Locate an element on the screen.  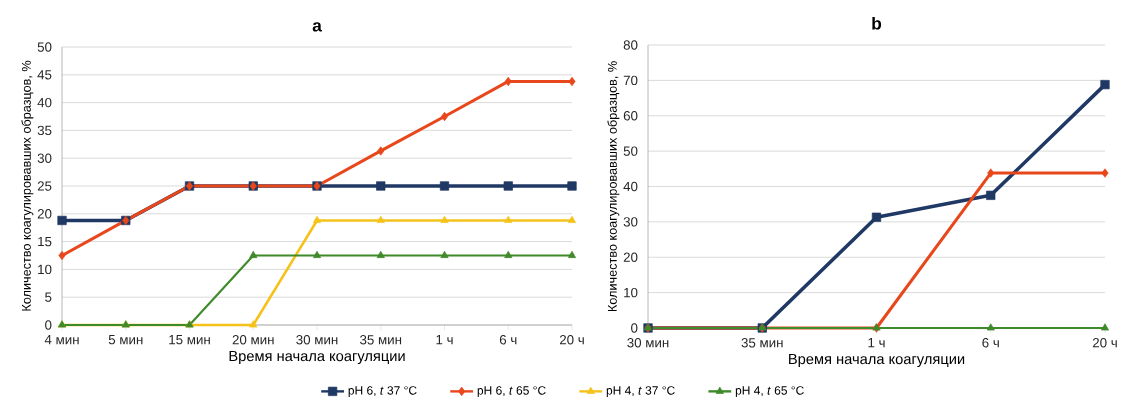
chart-title: b is located at coordinates (877, 23).